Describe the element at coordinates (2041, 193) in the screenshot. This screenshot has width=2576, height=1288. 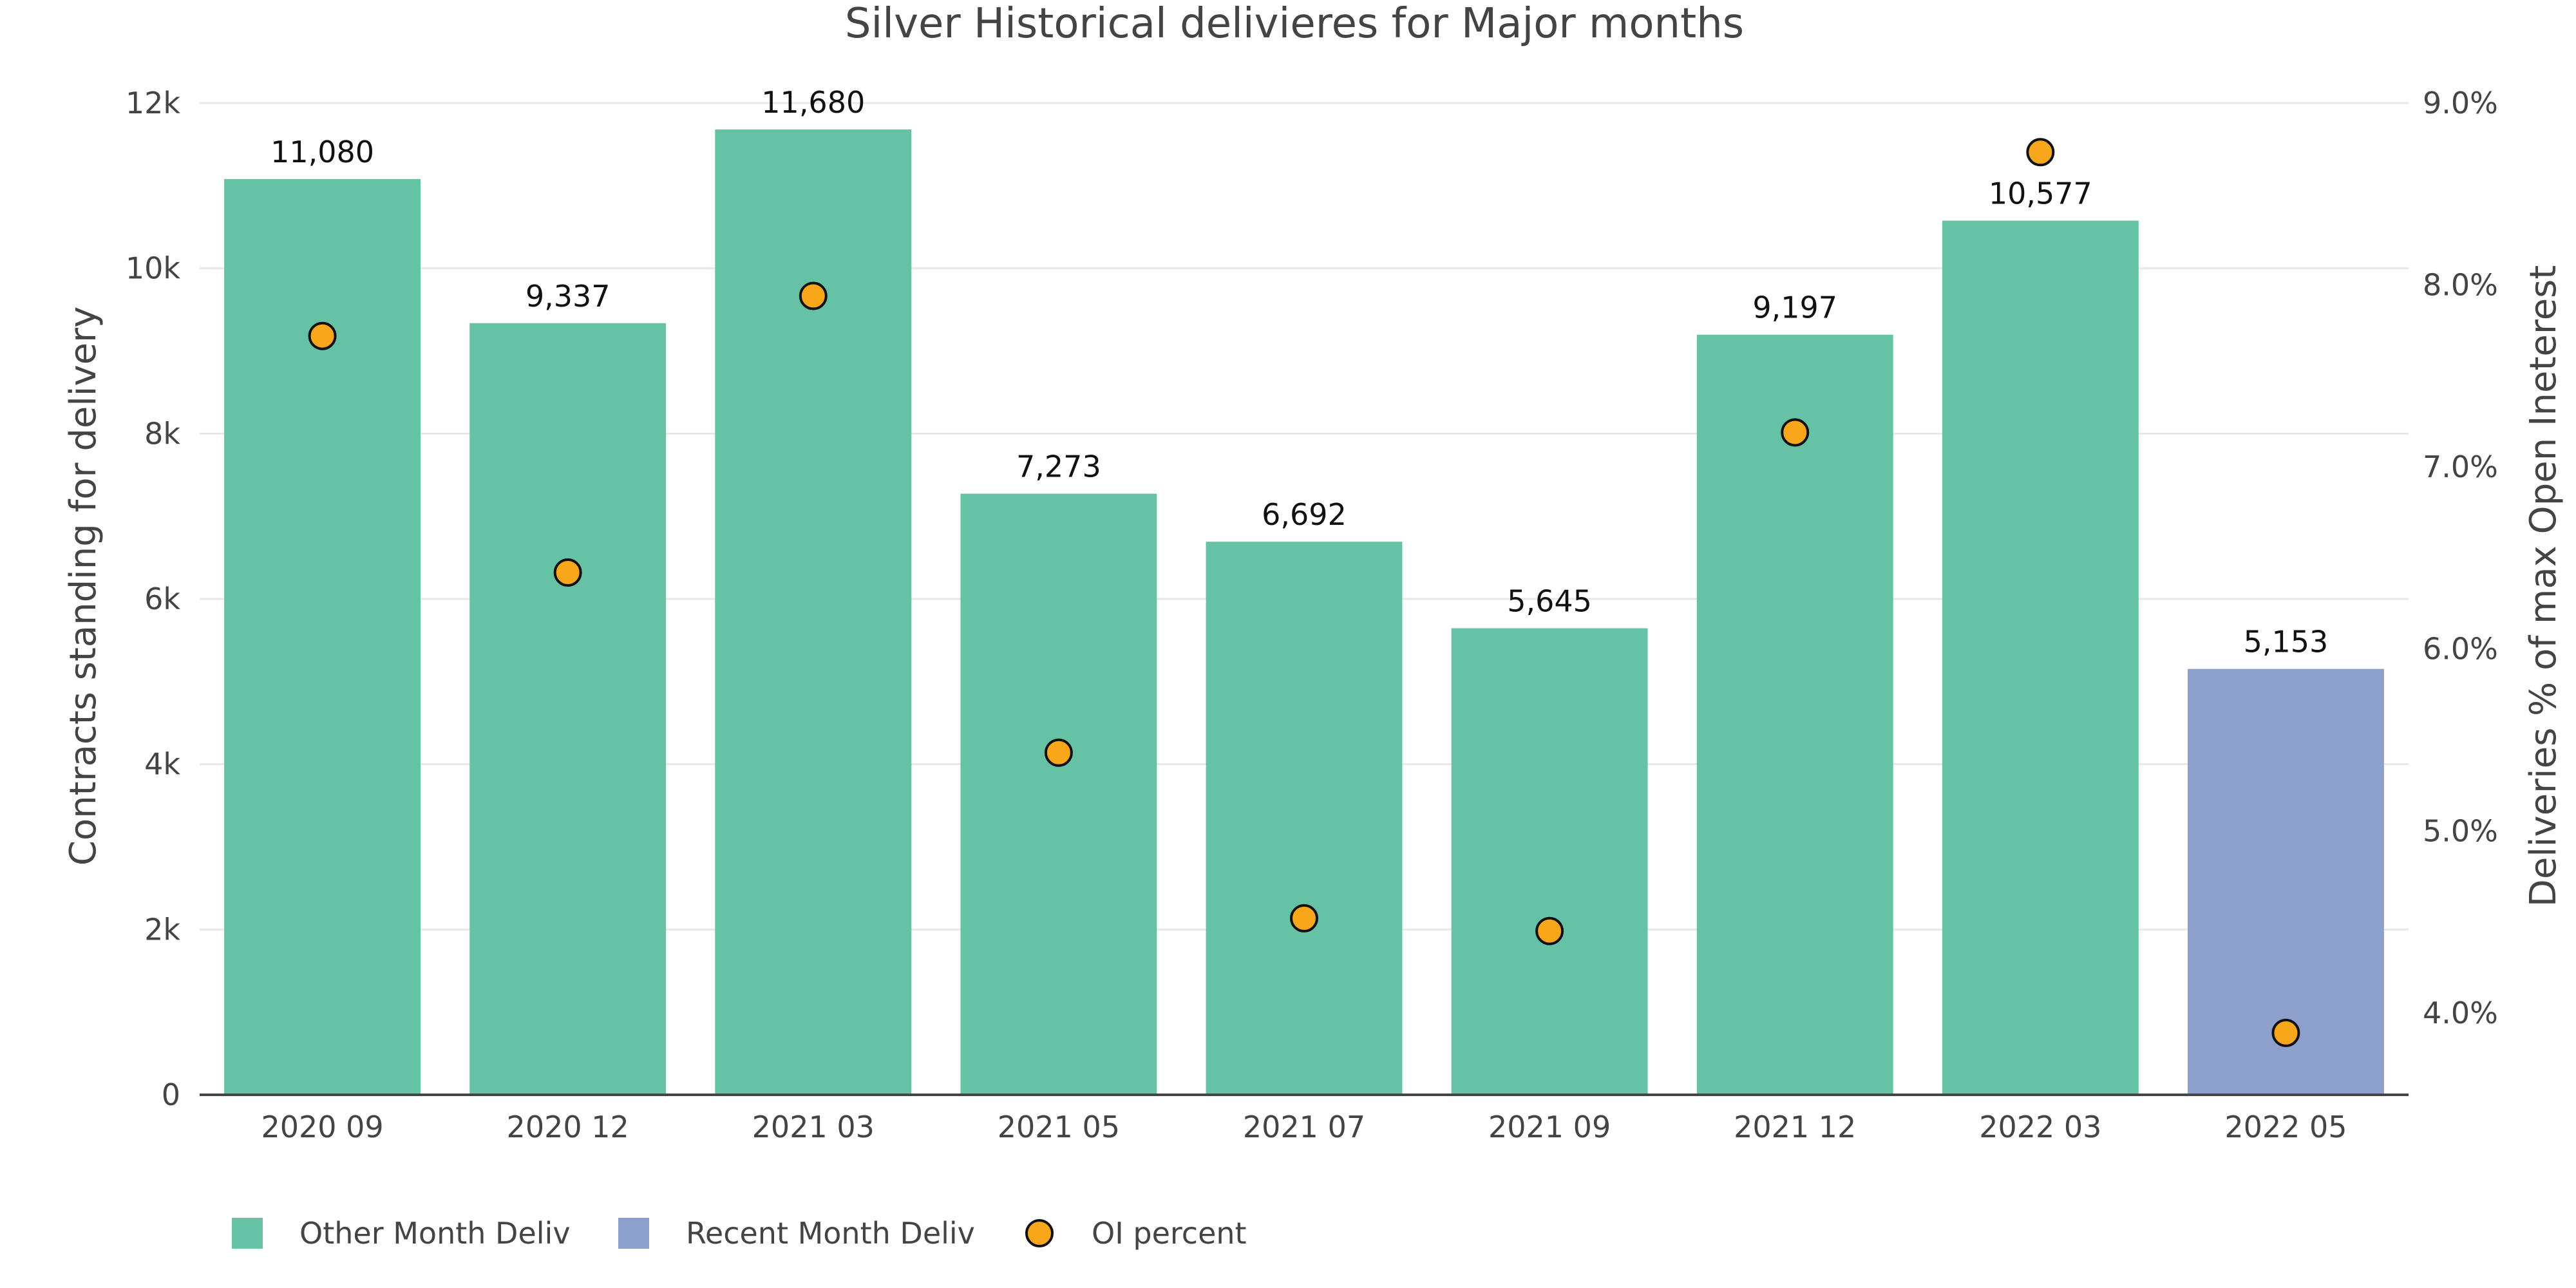
I see `bar-value-label: 10,577` at that location.